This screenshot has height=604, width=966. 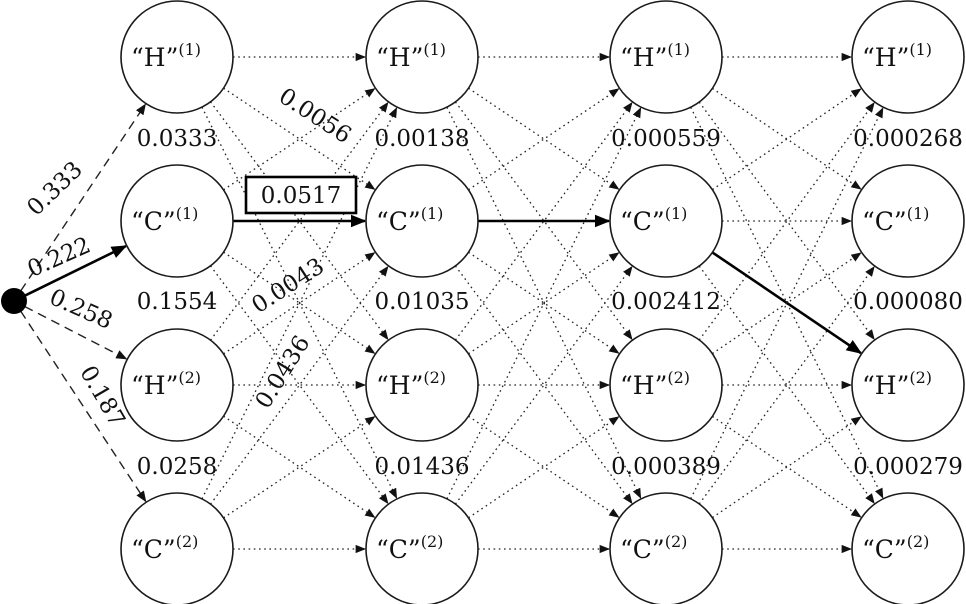 I want to click on state-node-2-2: “H”(2), so click(x=666, y=385).